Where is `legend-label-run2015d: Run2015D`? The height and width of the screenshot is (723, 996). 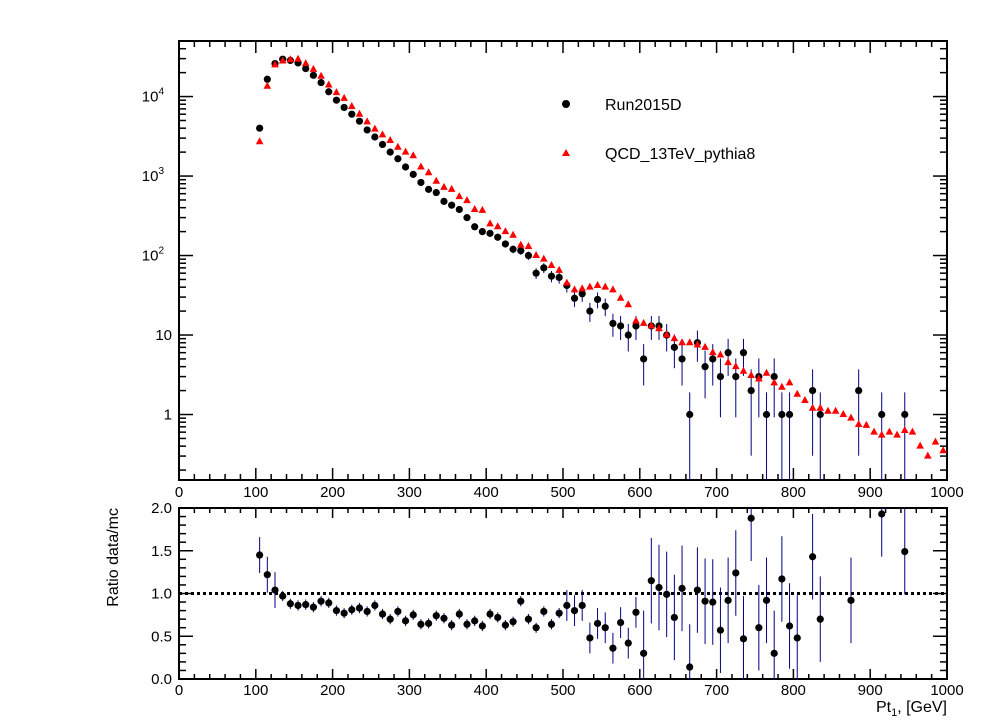
legend-label-run2015d: Run2015D is located at coordinates (643, 105).